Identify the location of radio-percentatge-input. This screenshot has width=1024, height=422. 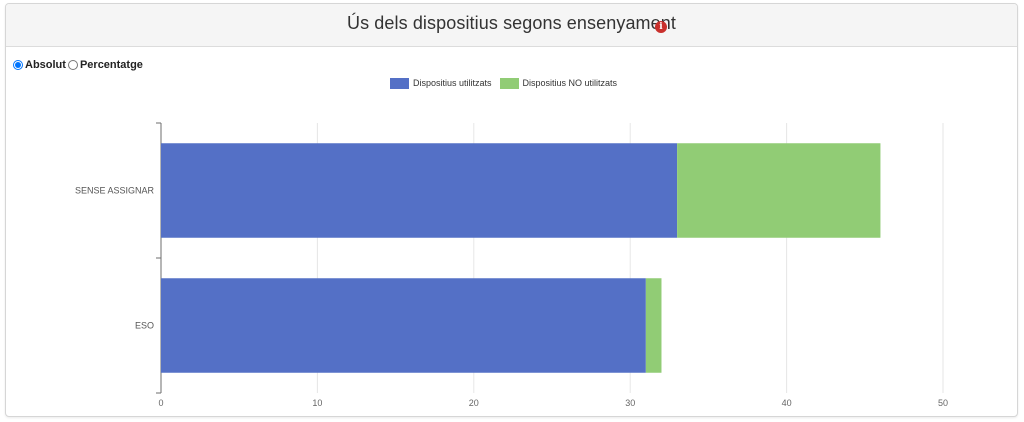
(72, 65).